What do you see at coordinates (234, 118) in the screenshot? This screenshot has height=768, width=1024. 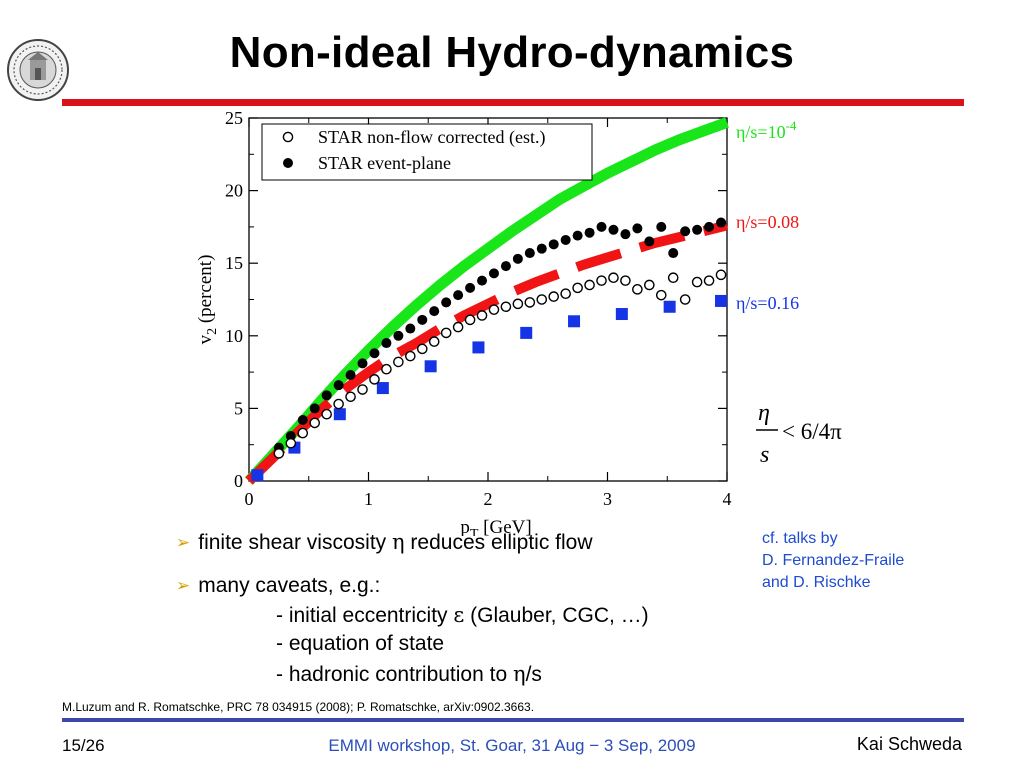 I see `y-tick-label: 25` at bounding box center [234, 118].